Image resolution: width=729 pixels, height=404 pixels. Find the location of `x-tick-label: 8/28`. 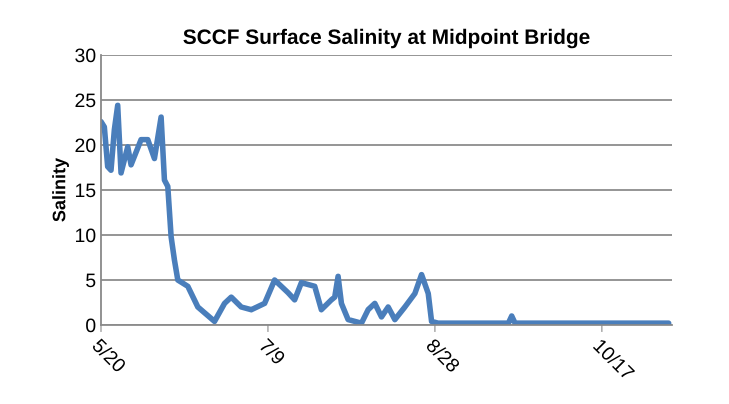

x-tick-label: 8/28 is located at coordinates (443, 355).